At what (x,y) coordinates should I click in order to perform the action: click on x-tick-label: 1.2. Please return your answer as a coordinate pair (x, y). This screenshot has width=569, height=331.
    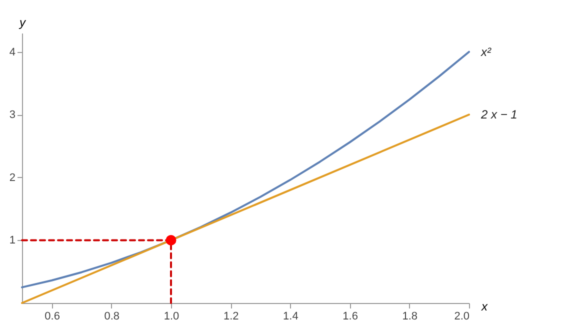
    Looking at the image, I should click on (231, 316).